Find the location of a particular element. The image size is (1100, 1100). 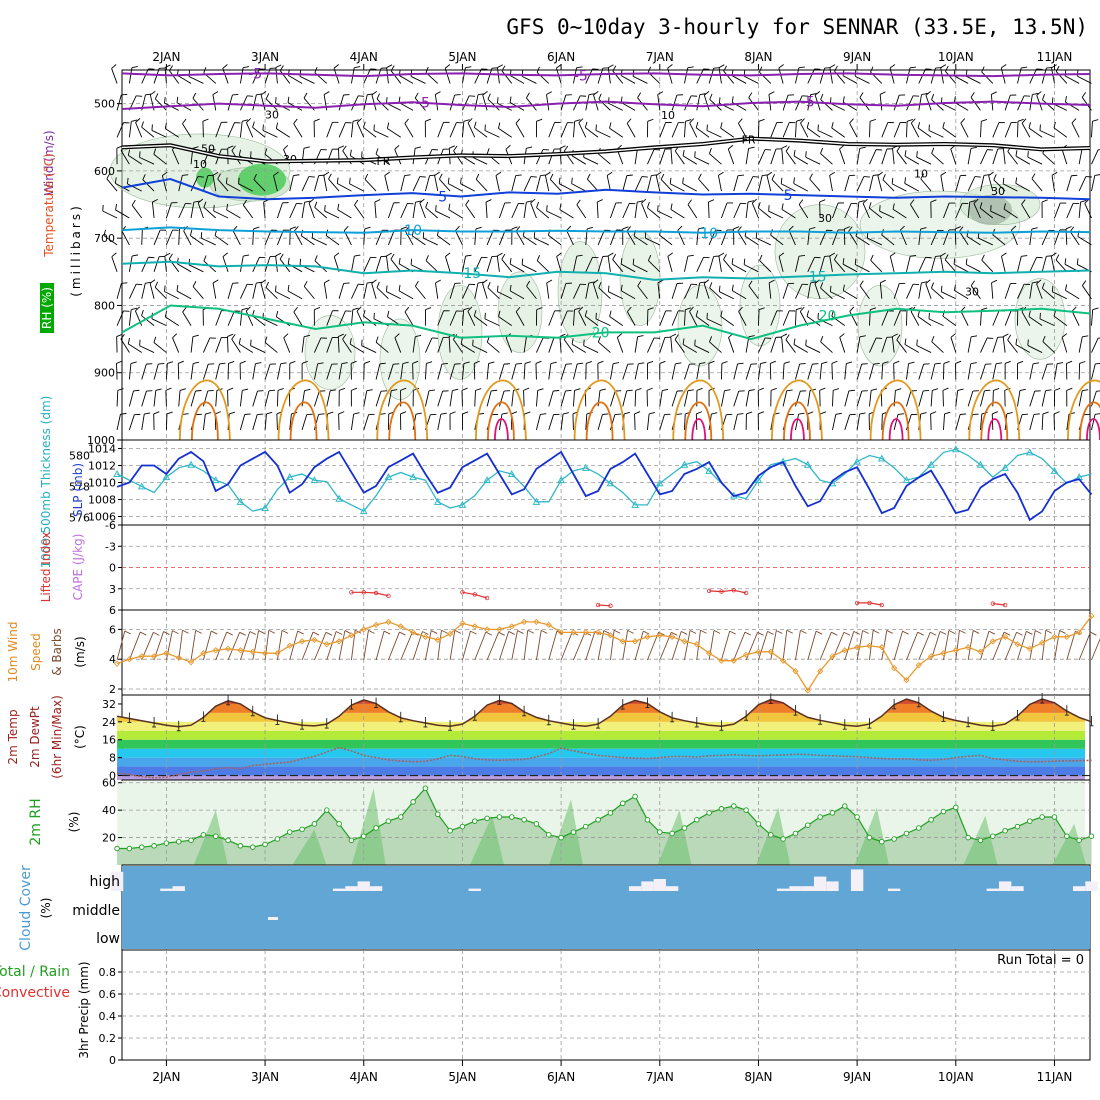

rh-contour-label: 30 is located at coordinates (972, 291).